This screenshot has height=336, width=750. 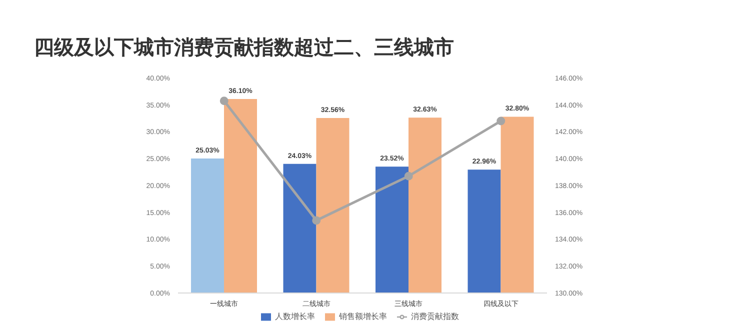 I want to click on chart-title: 四级及以下城市消费贡献指数超过二、三线城市, so click(x=244, y=48).